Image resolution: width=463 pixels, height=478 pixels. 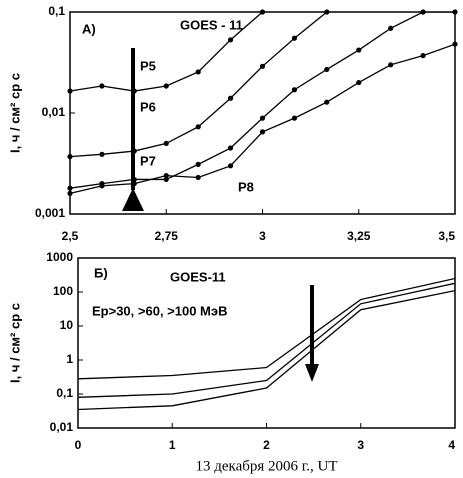 I want to click on y-tick-label: 1, so click(x=69, y=359).